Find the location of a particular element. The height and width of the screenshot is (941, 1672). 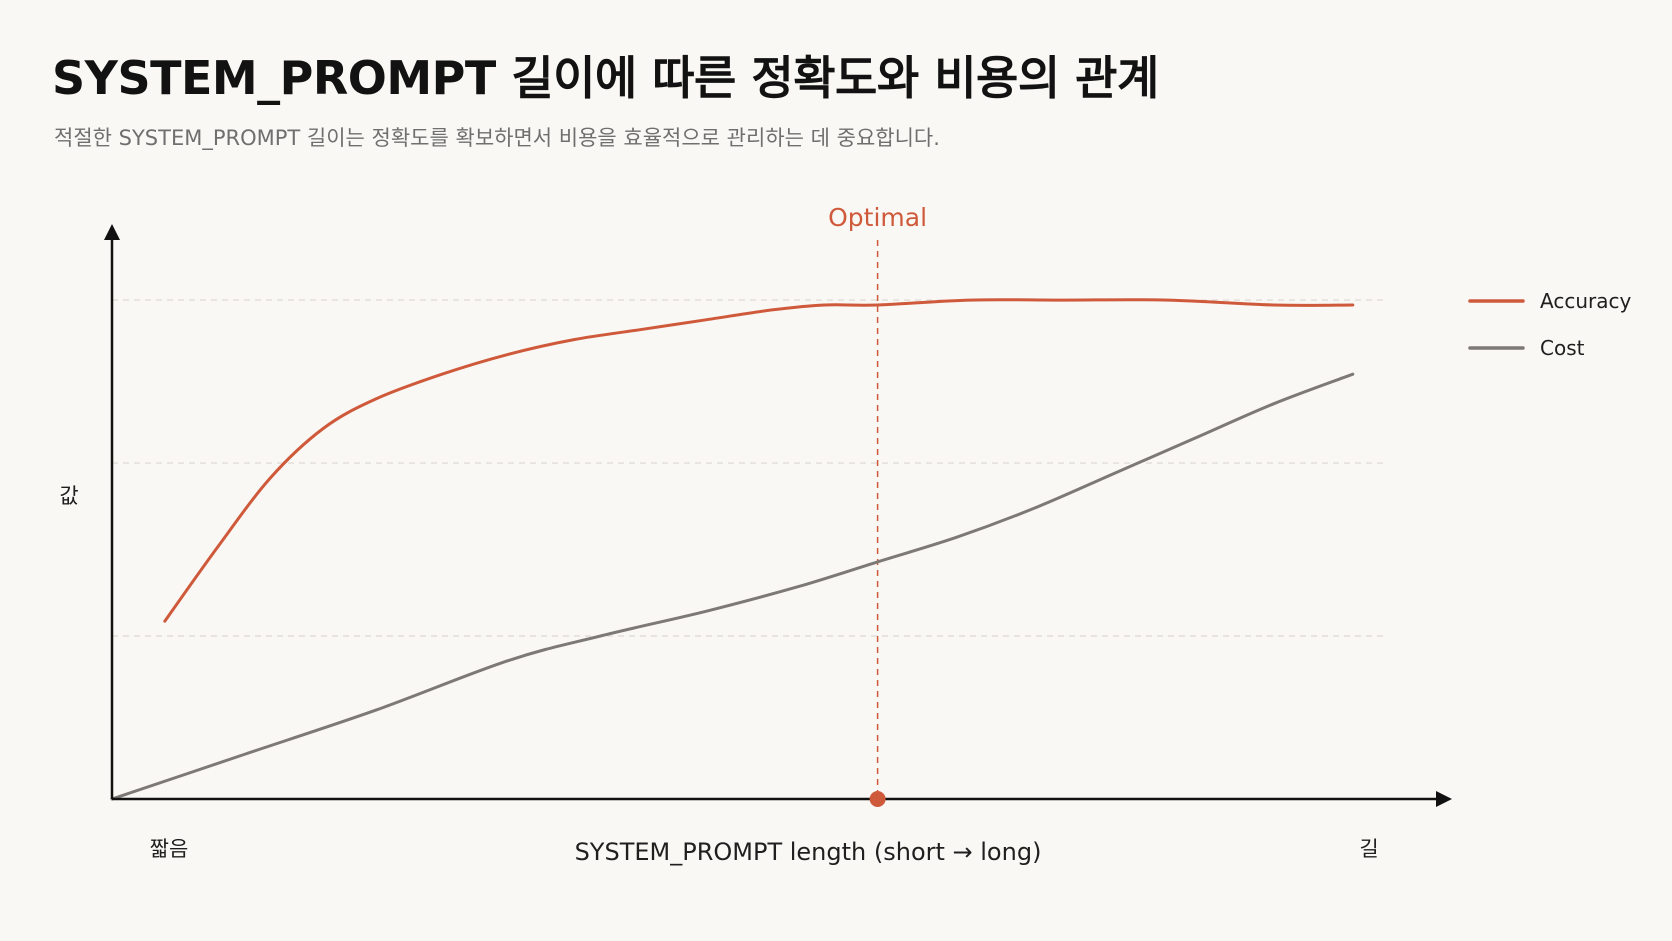

y-axis-label: 값 is located at coordinates (68, 496).